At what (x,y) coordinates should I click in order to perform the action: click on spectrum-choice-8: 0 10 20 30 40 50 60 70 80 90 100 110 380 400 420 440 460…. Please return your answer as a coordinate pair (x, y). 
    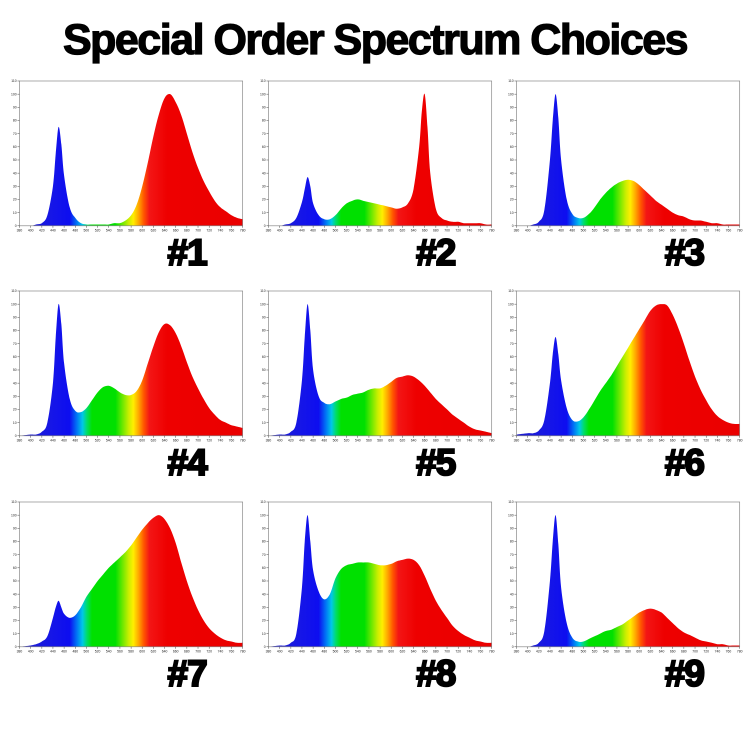
    Looking at the image, I should click on (375, 603).